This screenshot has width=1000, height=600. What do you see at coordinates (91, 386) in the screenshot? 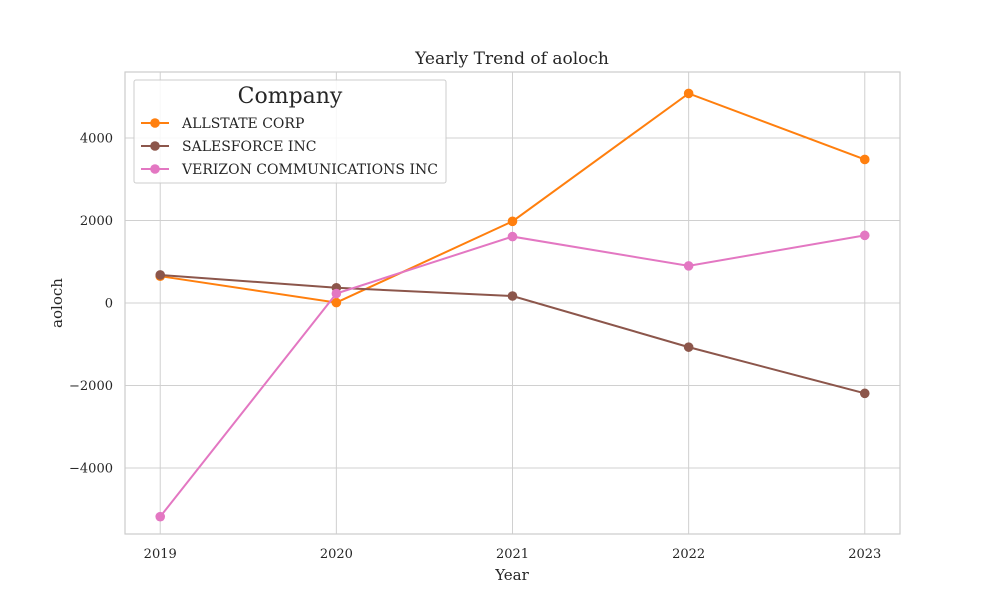
I see `y-tick-label: −2000` at bounding box center [91, 386].